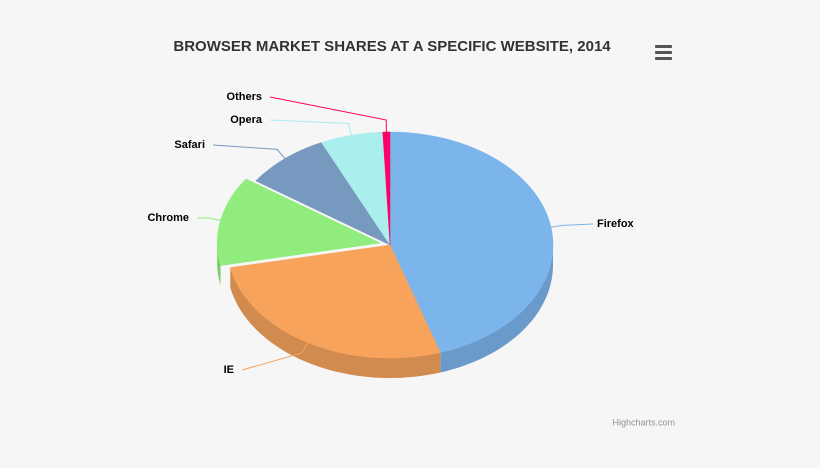 This screenshot has height=468, width=820. What do you see at coordinates (189, 145) in the screenshot?
I see `data-label: Safari` at bounding box center [189, 145].